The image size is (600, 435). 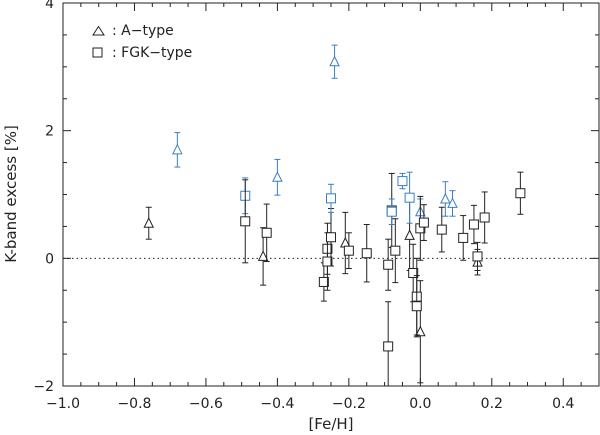 What do you see at coordinates (349, 404) in the screenshot?
I see `x-tick-label: −0.2` at bounding box center [349, 404].